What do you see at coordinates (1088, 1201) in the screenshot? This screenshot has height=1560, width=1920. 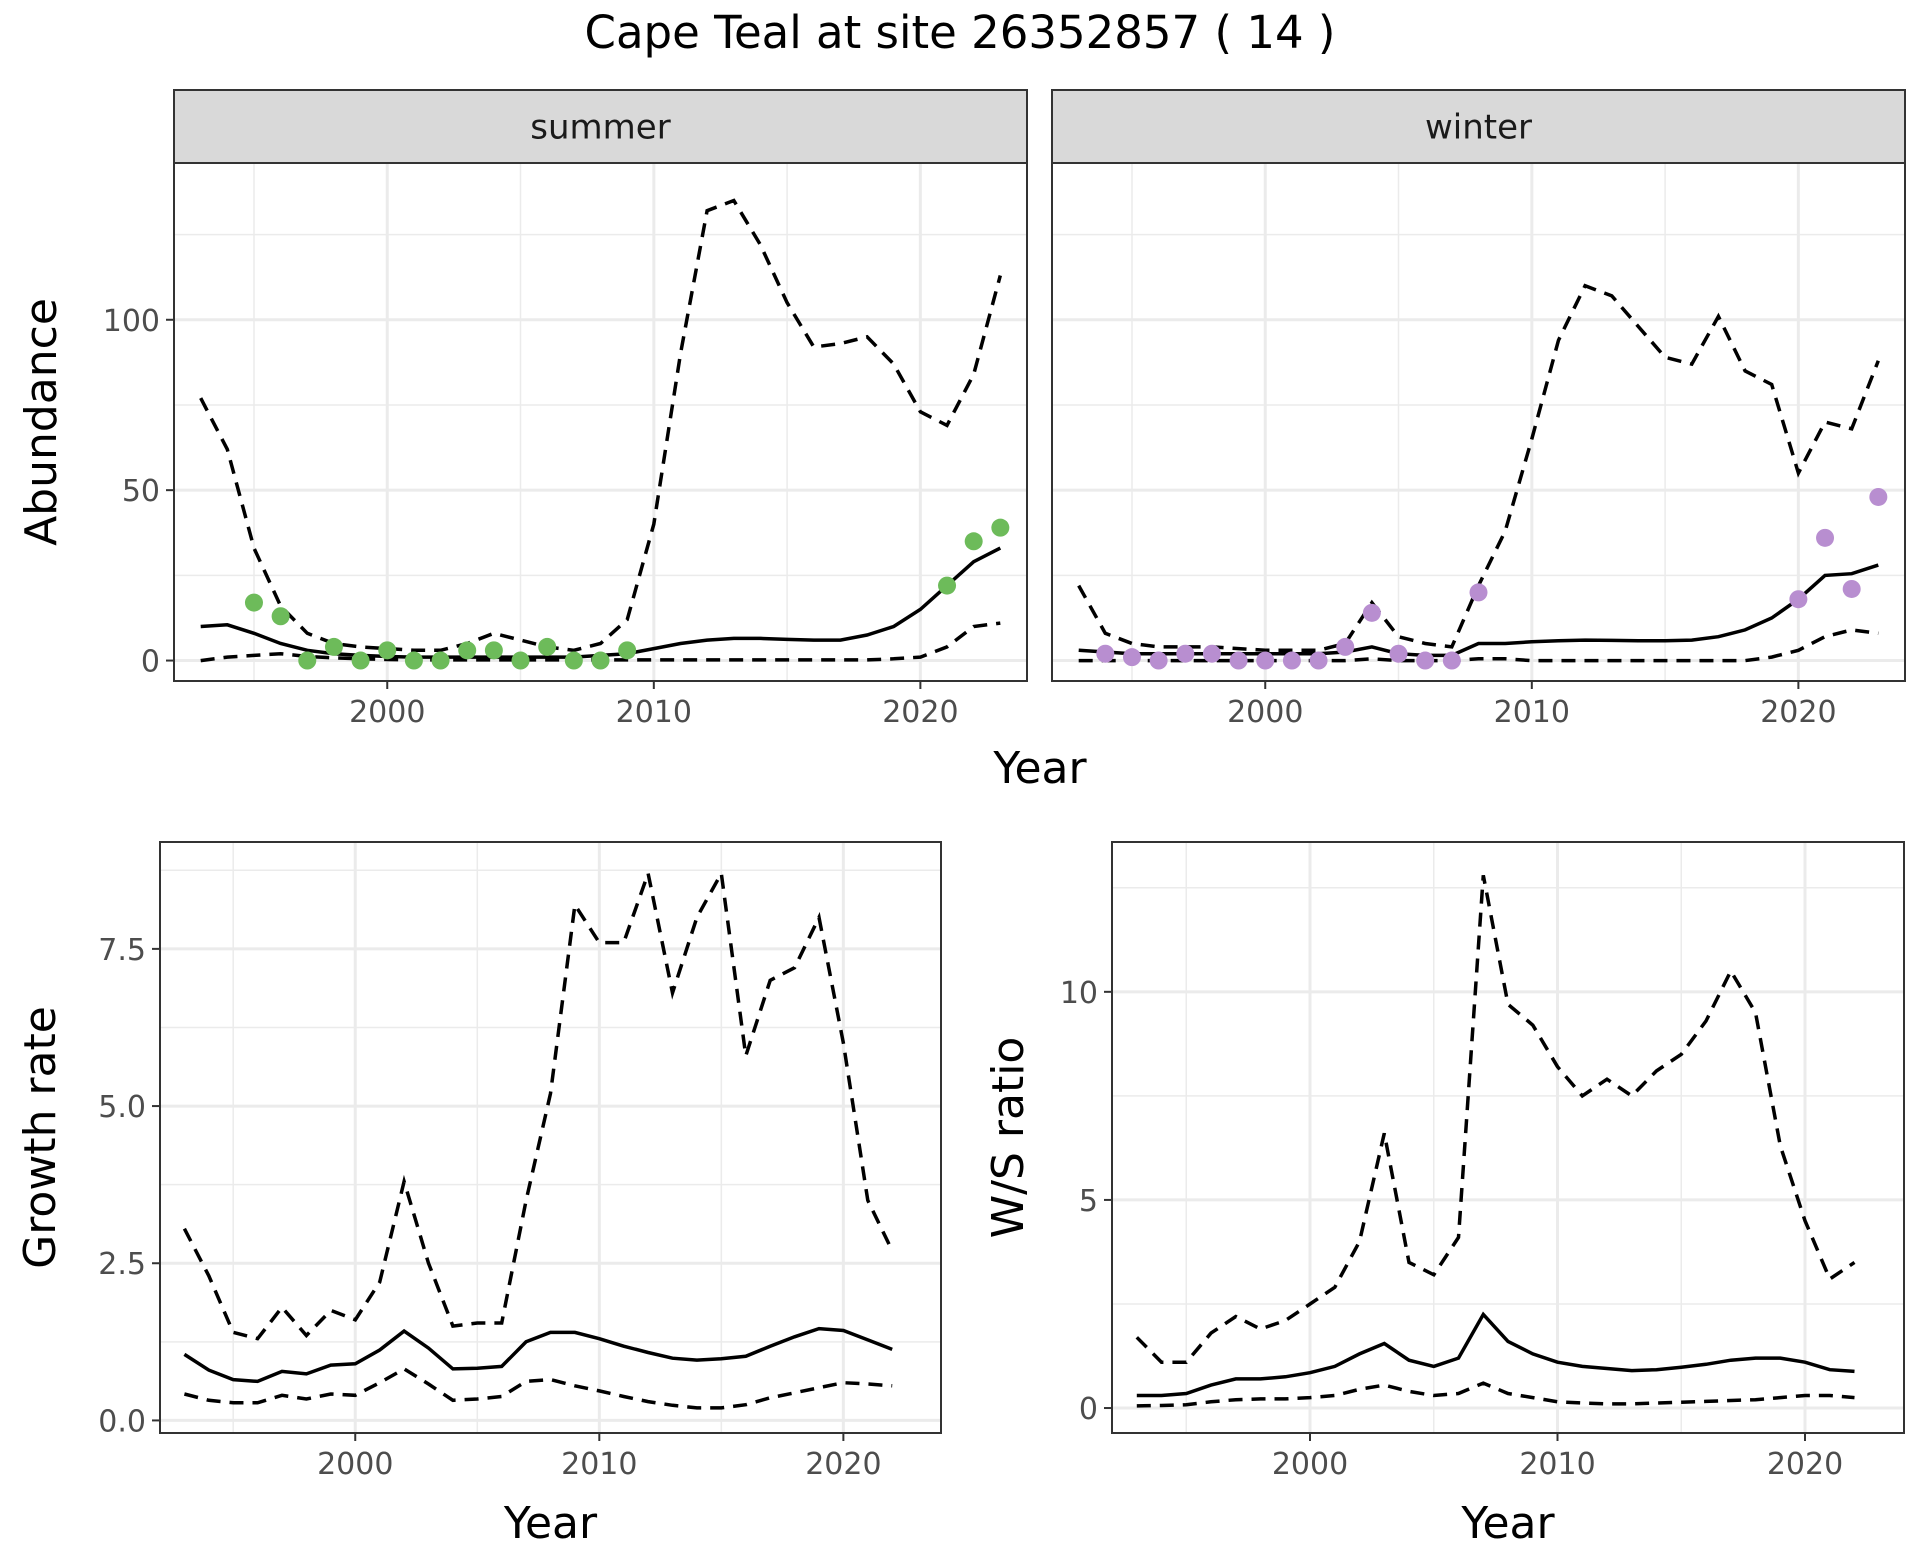 I see `y-tick-label: 5` at bounding box center [1088, 1201].